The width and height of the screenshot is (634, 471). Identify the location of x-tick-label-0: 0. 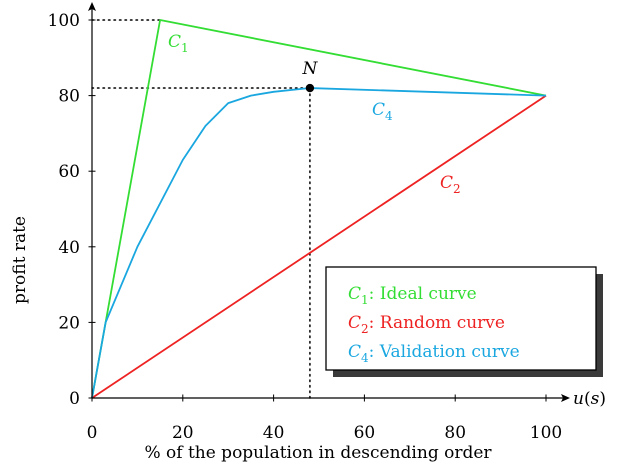
(92, 433).